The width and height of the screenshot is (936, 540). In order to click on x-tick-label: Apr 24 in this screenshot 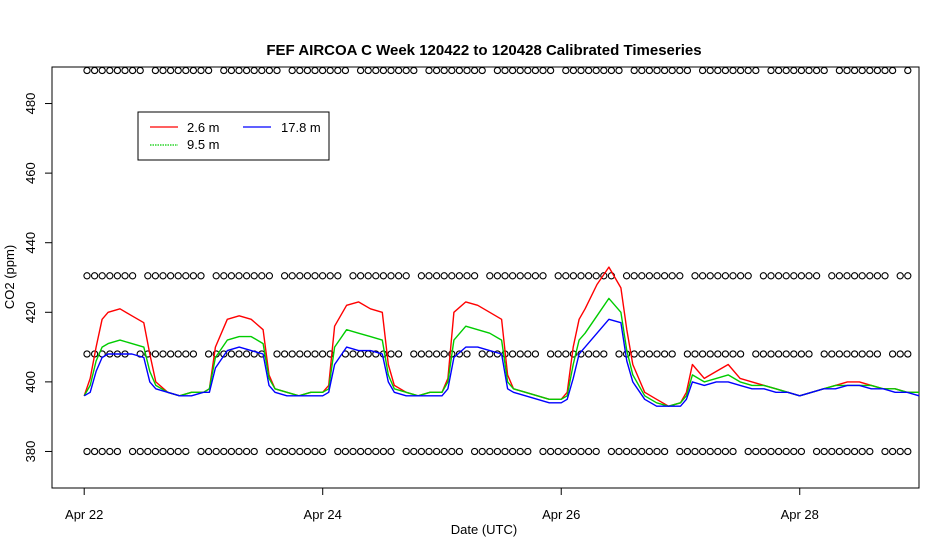, I will do `click(323, 514)`.